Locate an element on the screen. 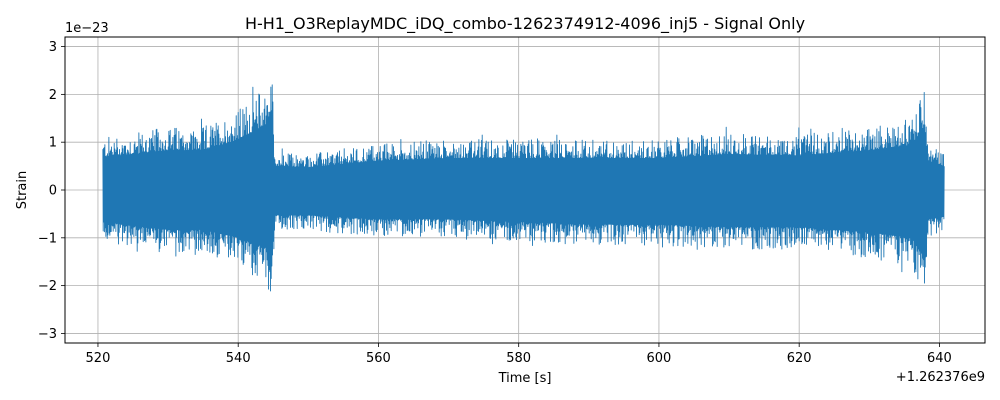 The height and width of the screenshot is (400, 1000). x-tick-label: 520 is located at coordinates (98, 358).